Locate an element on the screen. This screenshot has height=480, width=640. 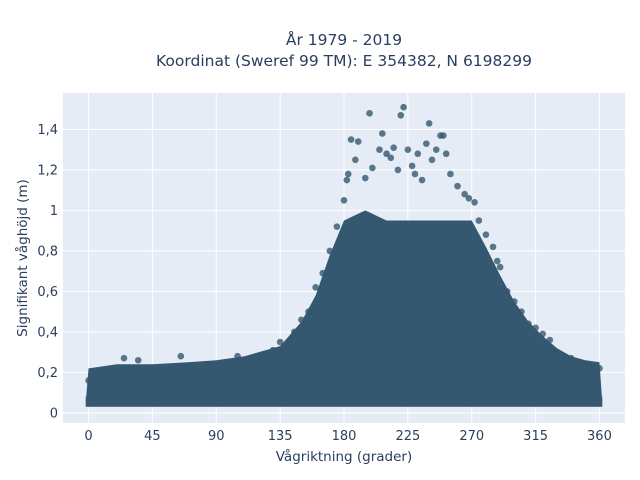
x-tick-label: 135 is located at coordinates (280, 436).